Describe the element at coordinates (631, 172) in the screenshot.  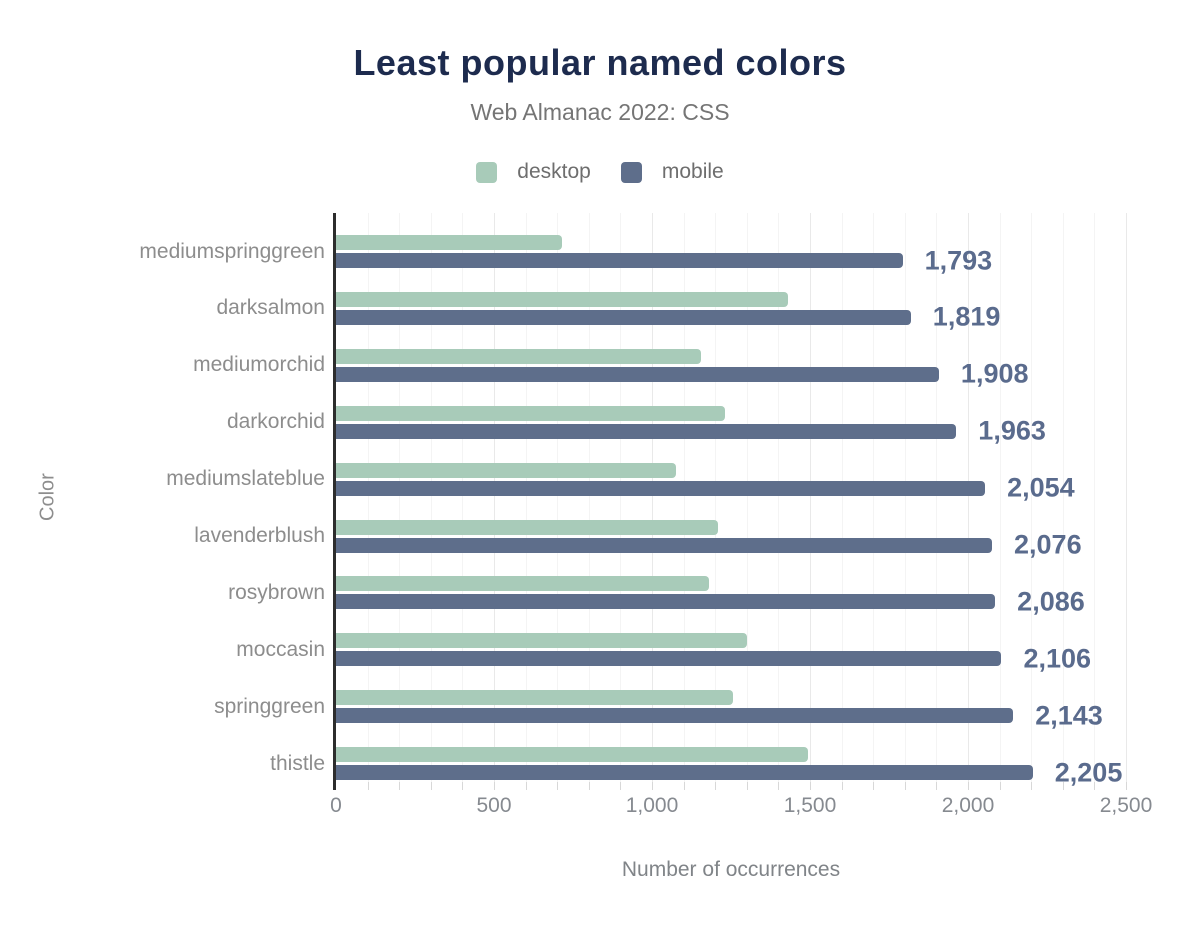
I see `legend-swatch-mobile` at that location.